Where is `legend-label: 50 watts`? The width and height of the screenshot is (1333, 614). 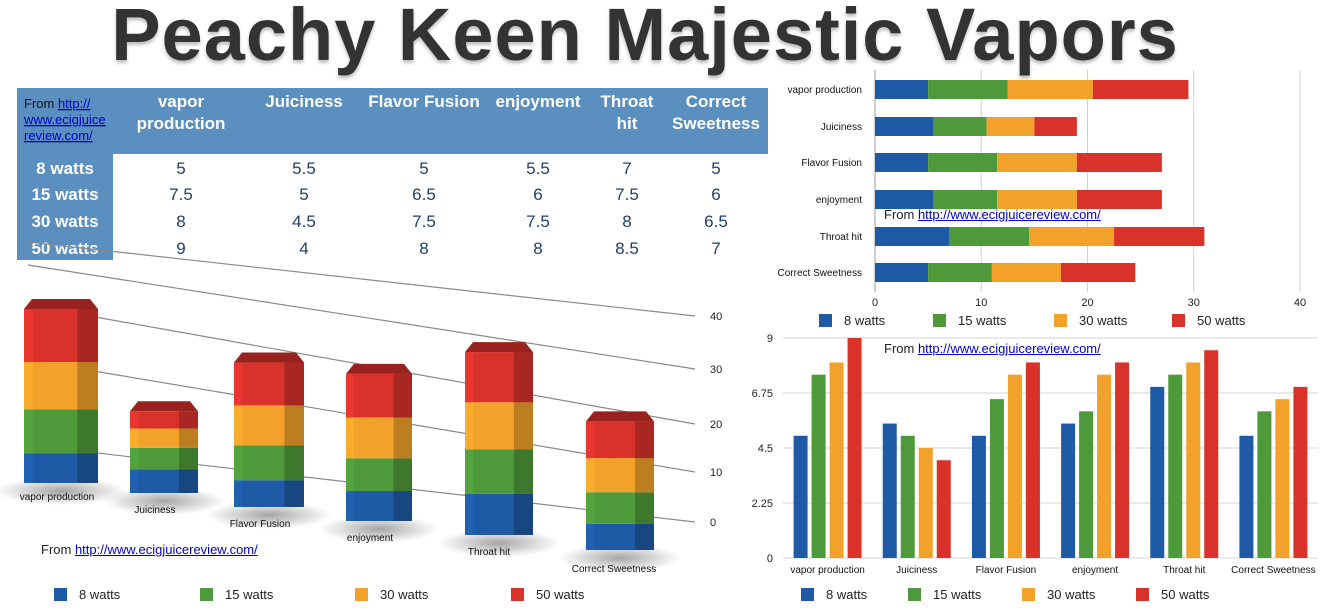 legend-label: 50 watts is located at coordinates (1221, 320).